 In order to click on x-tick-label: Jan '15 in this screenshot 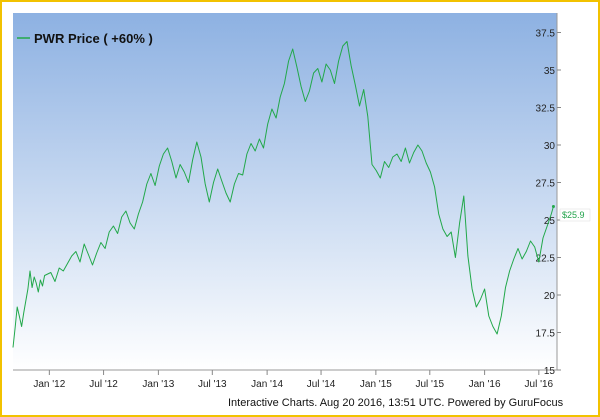, I will do `click(376, 384)`.